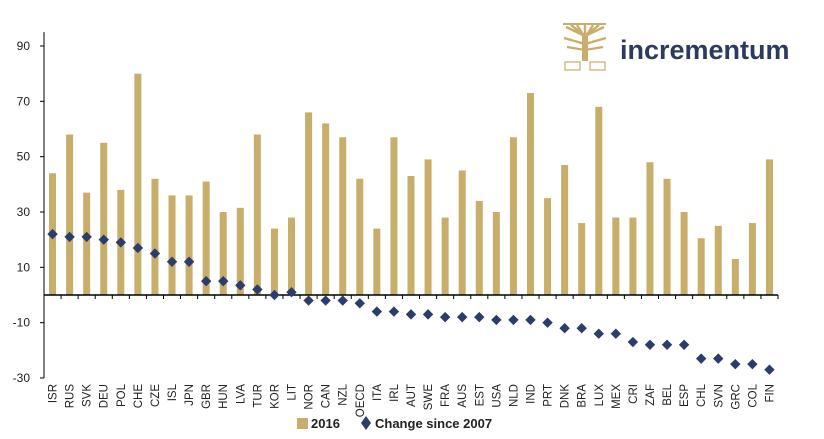  Describe the element at coordinates (258, 396) in the screenshot. I see `category-label: TUR` at that location.